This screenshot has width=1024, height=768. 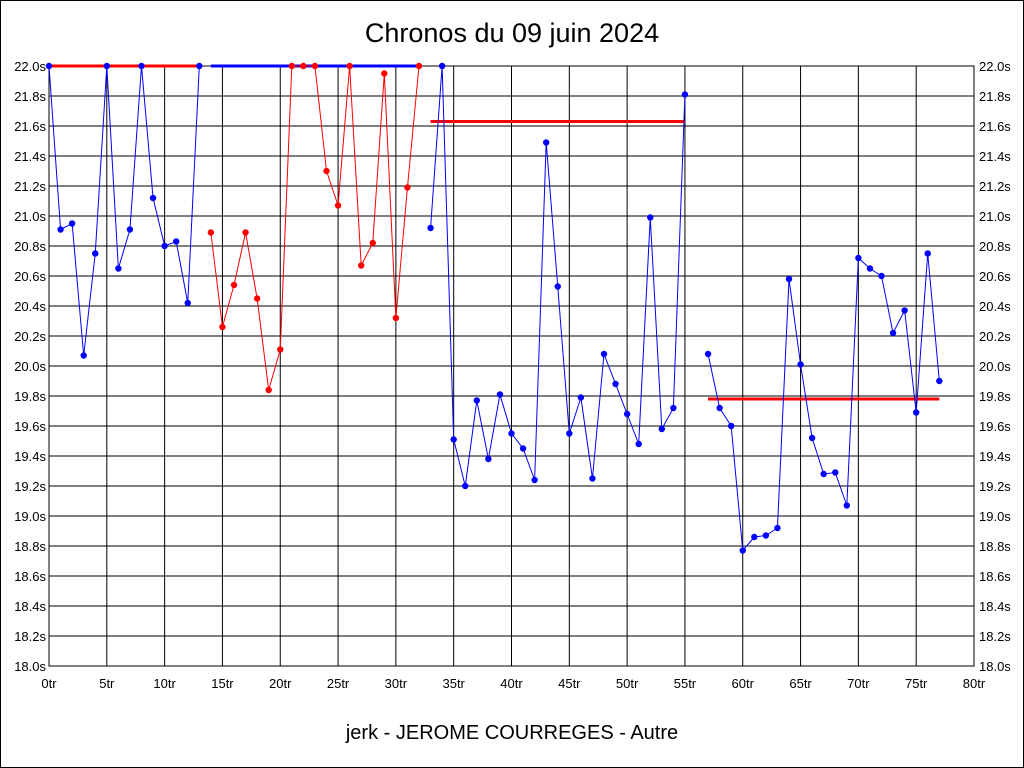 I want to click on y-tick-label-left: 19.2s, so click(x=30, y=486).